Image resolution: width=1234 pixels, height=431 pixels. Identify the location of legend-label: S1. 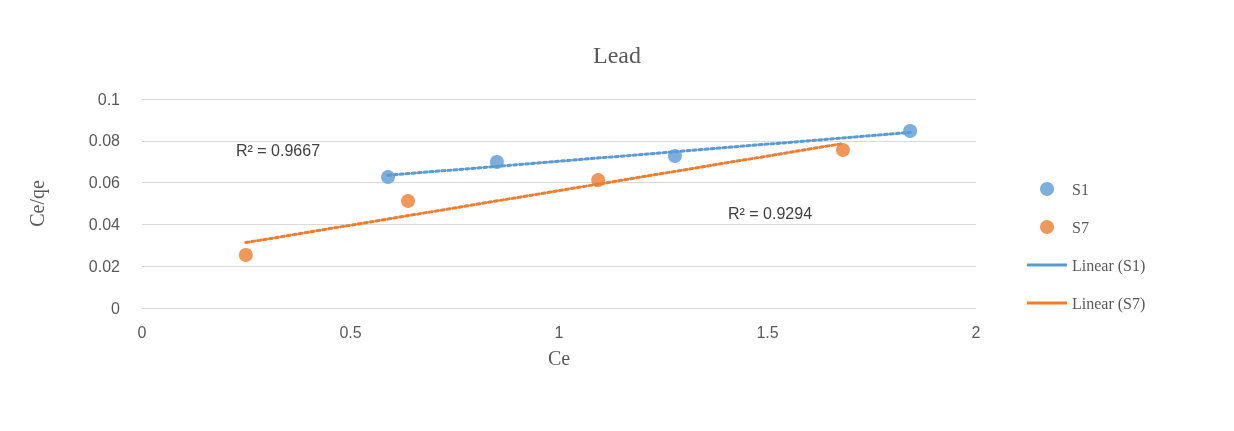
(1080, 189).